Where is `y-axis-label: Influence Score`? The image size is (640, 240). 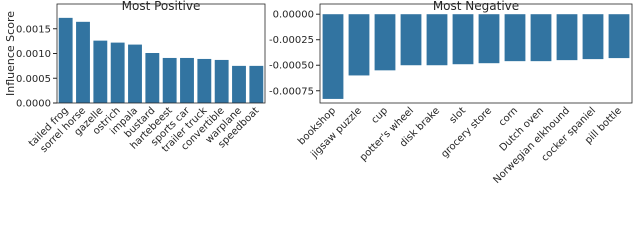
y-axis-label: Influence Score is located at coordinates (10, 53).